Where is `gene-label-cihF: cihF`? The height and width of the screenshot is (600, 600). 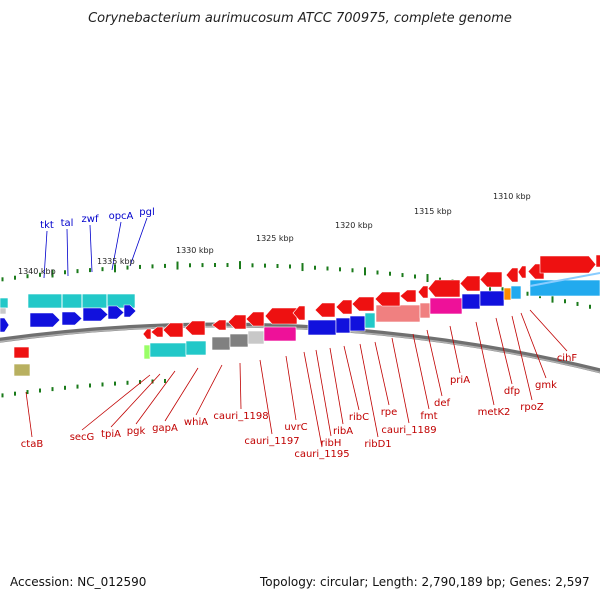
gene-label-cihF: cihF is located at coordinates (567, 358).